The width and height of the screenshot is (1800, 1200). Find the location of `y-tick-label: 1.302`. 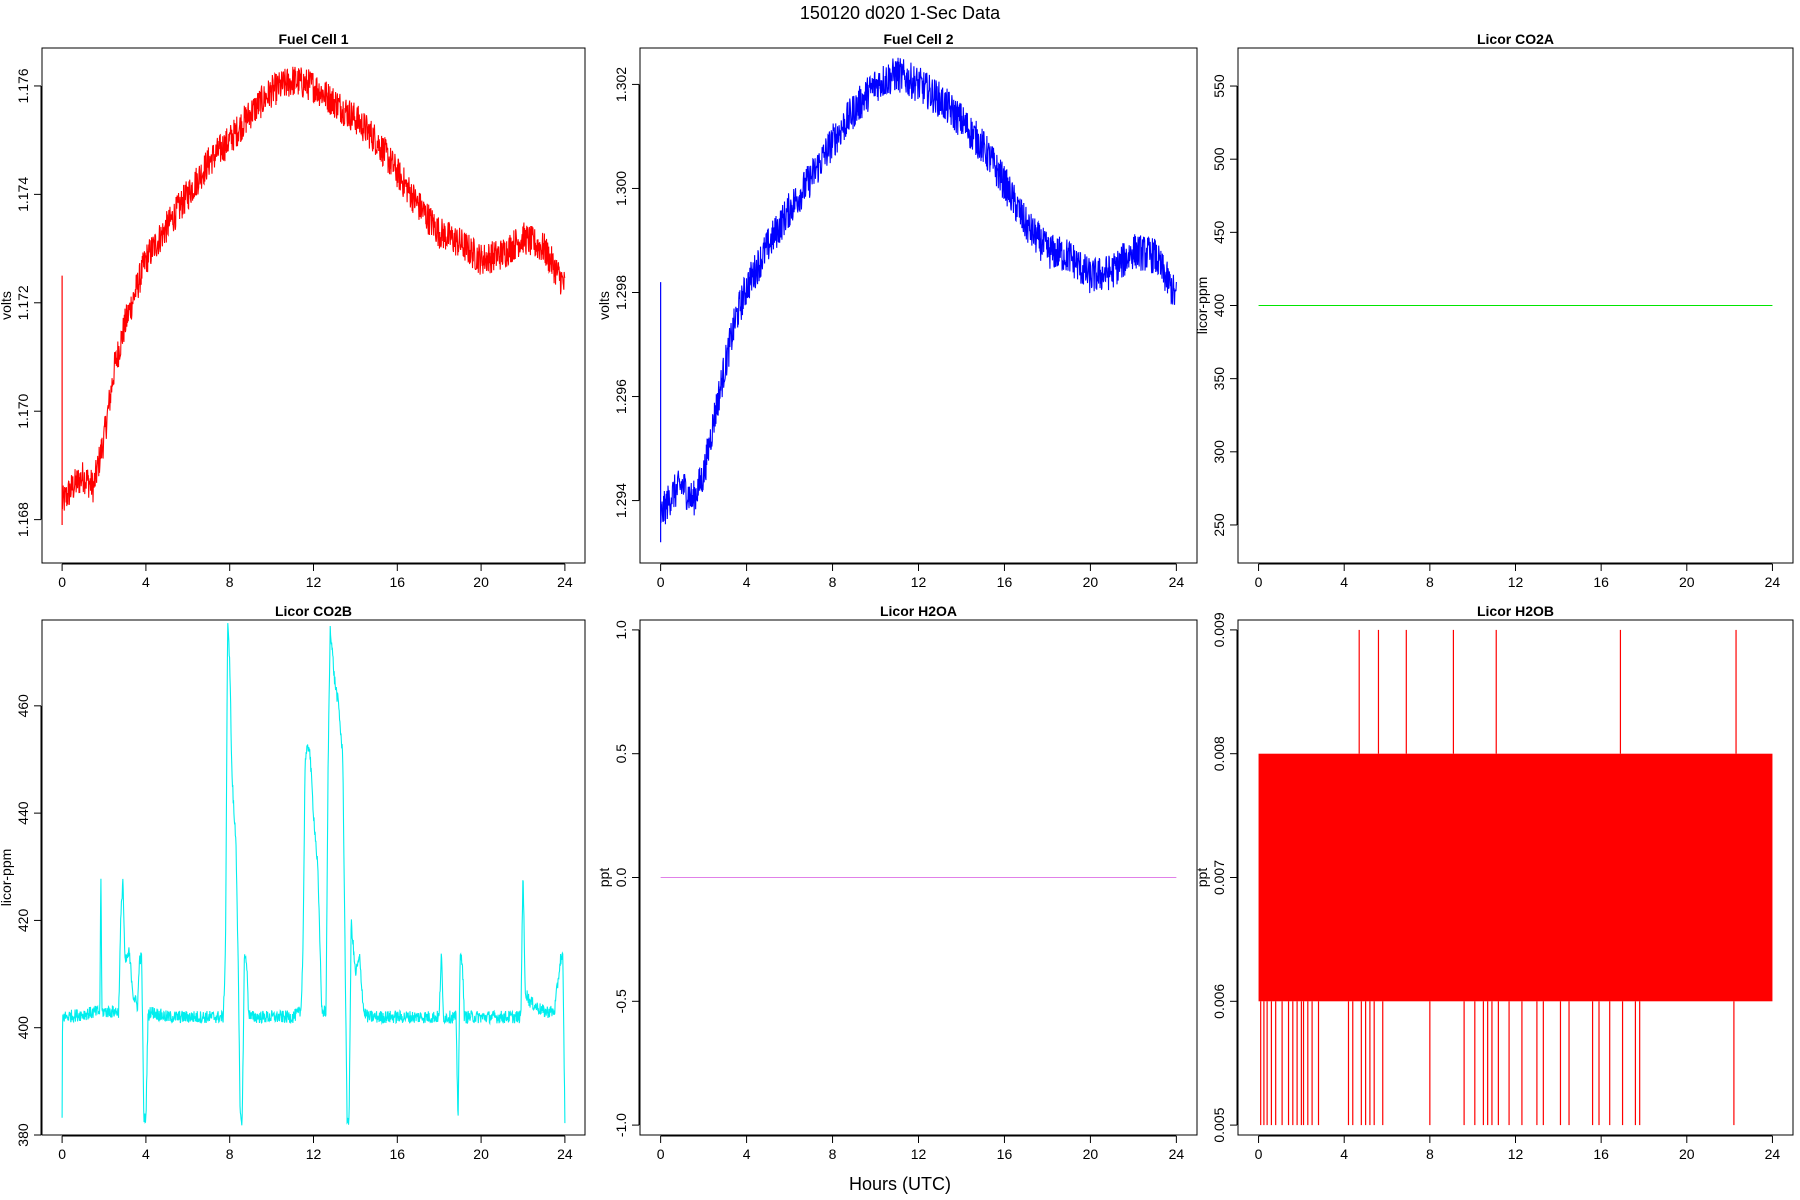

y-tick-label: 1.302 is located at coordinates (621, 84).